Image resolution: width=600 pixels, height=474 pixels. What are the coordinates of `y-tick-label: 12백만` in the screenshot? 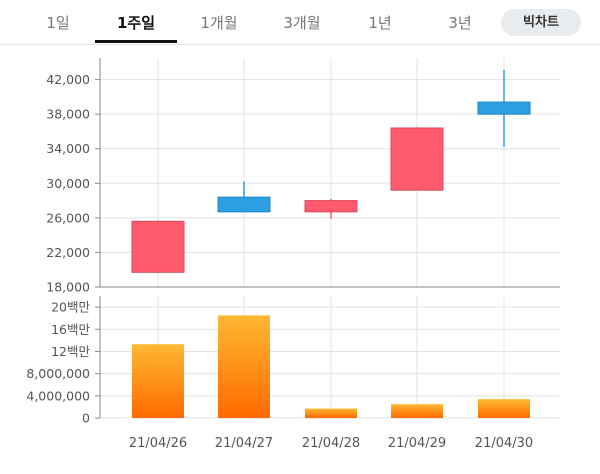 It's located at (70, 351).